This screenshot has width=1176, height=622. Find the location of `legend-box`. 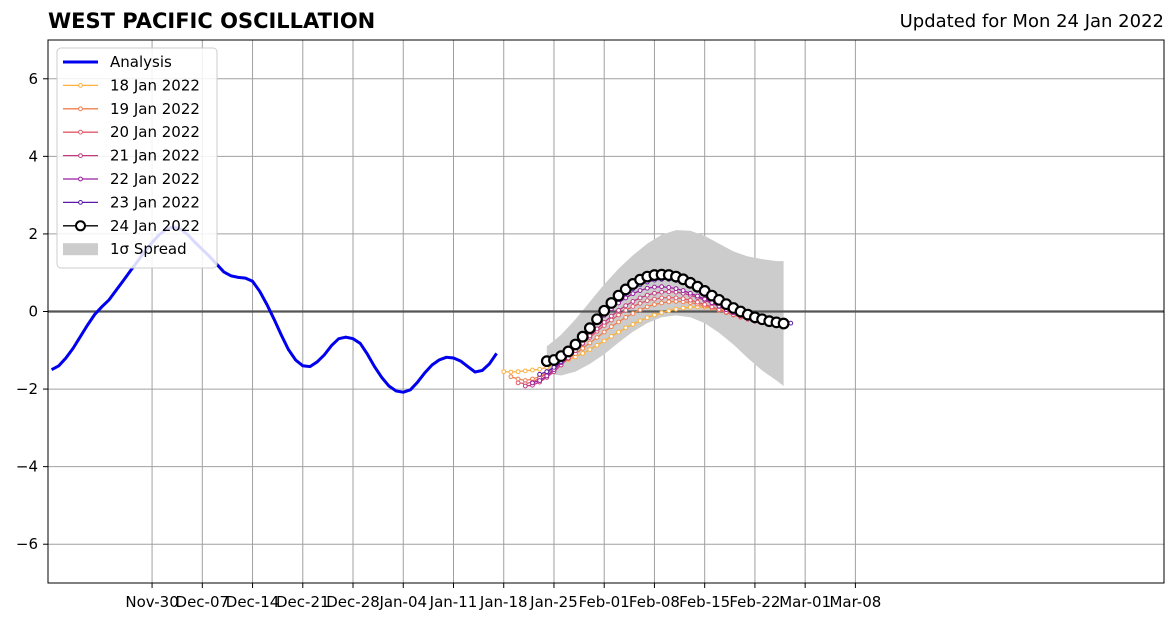

legend-box is located at coordinates (137, 158).